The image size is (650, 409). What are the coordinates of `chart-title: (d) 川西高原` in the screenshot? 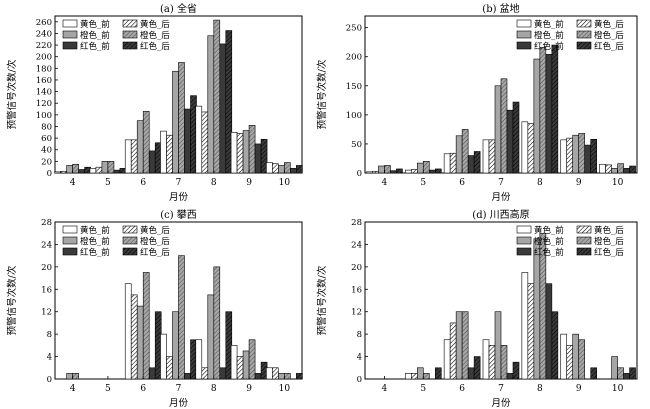 It's located at (500, 214).